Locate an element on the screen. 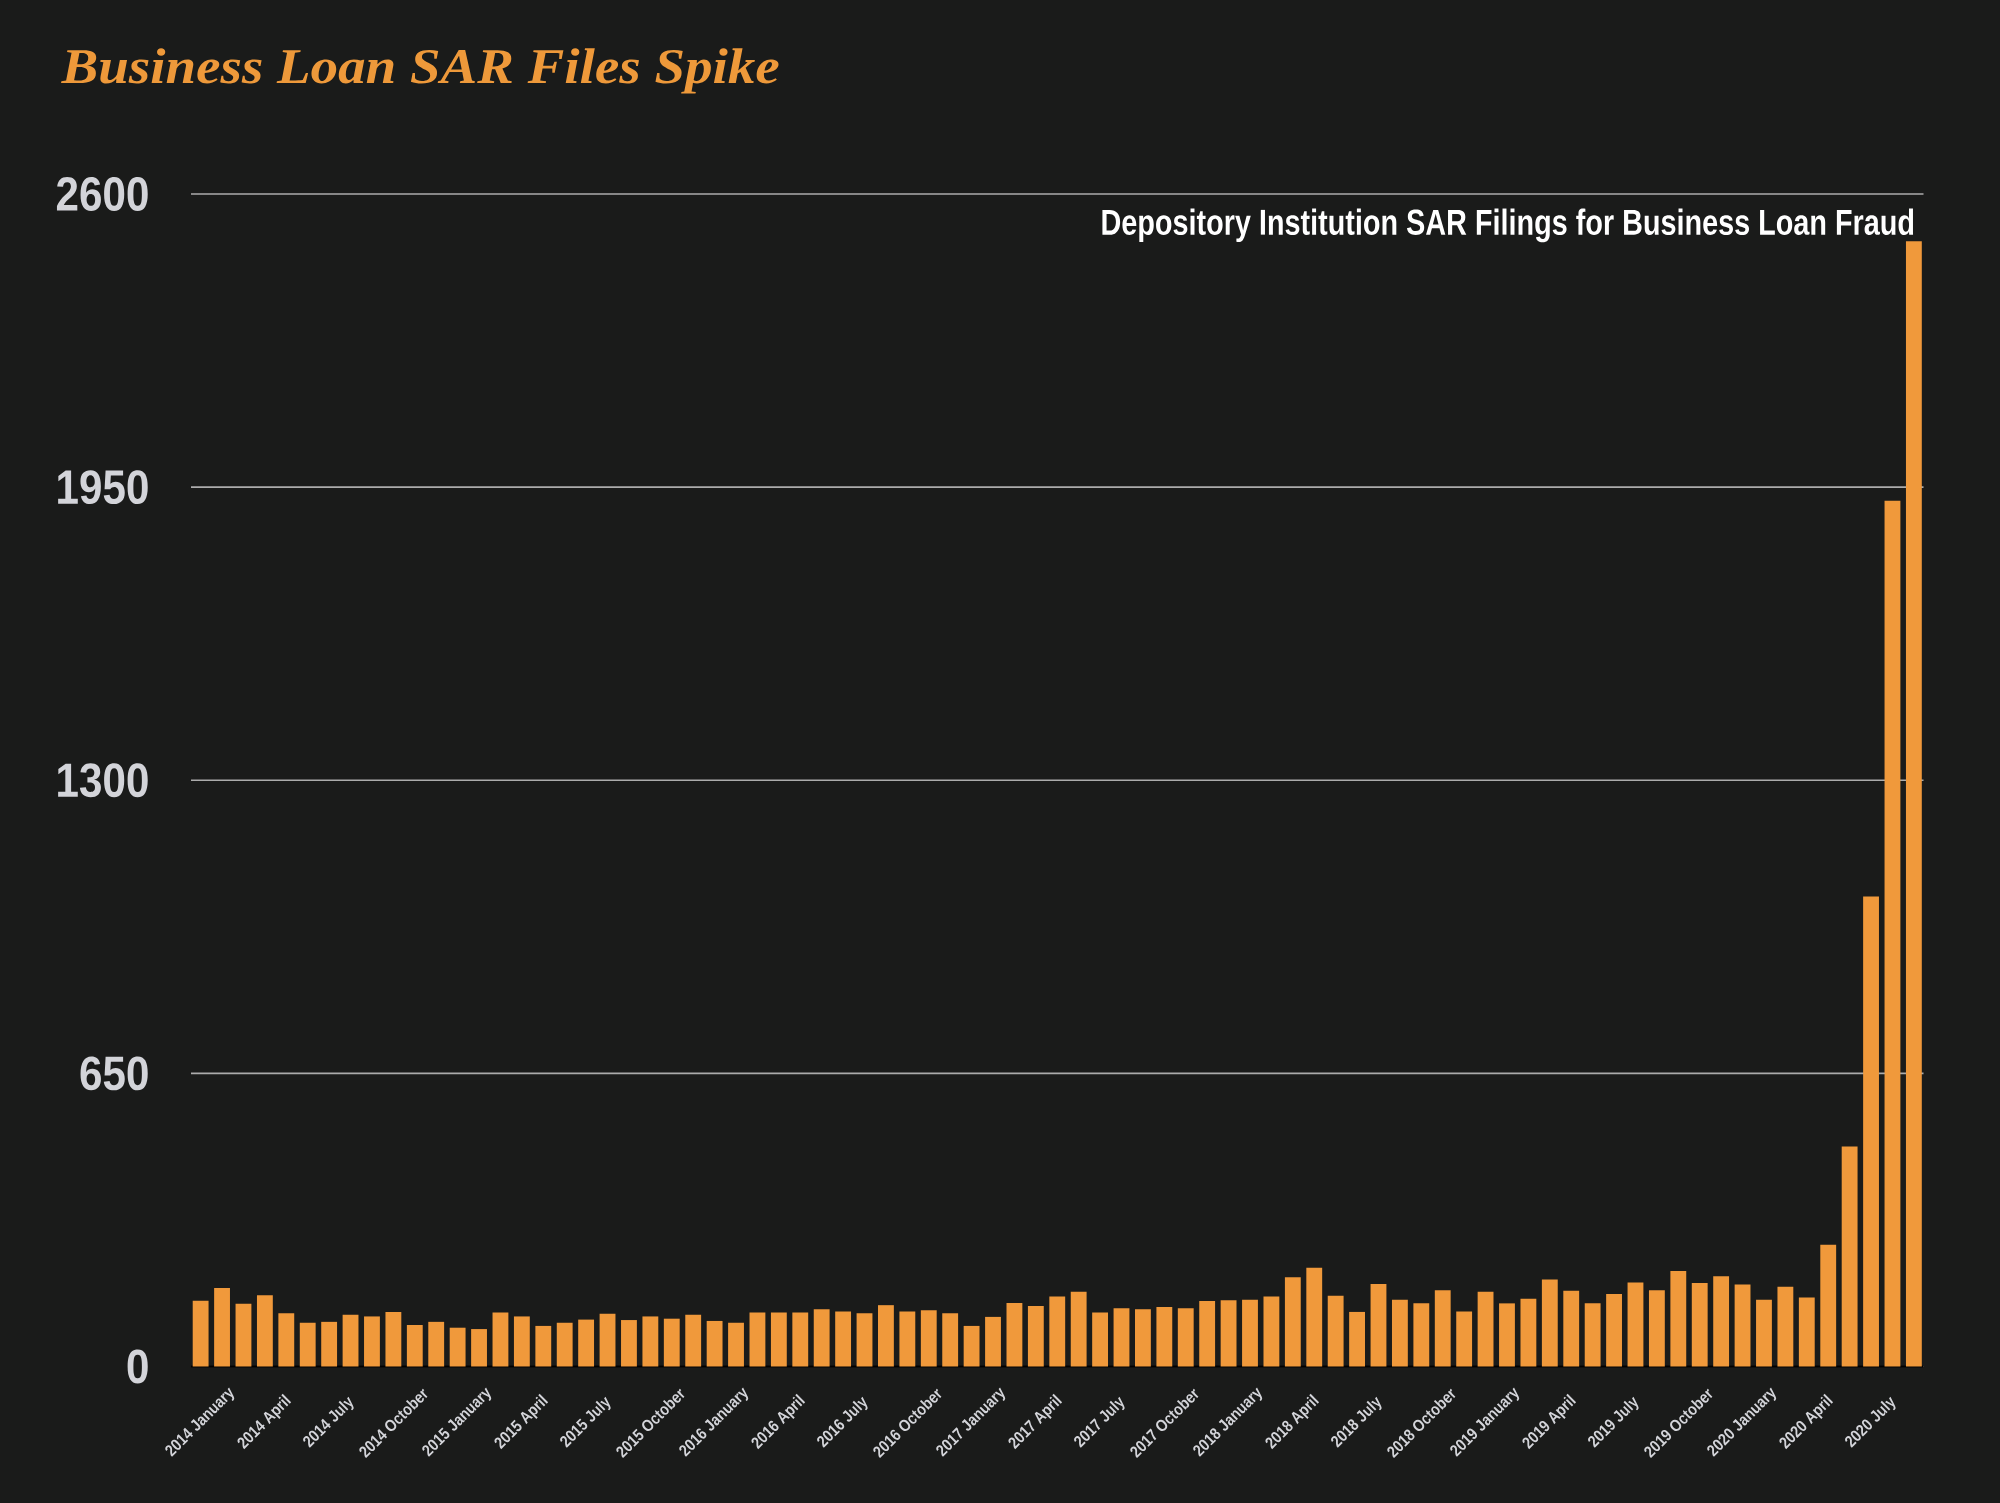  y-tick-label: 1300 is located at coordinates (103, 780).